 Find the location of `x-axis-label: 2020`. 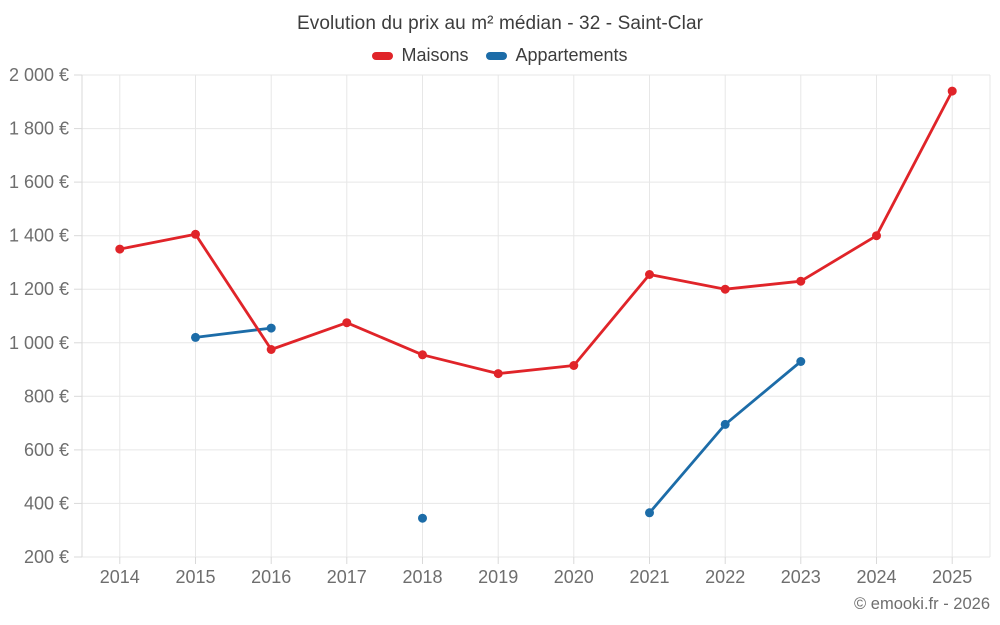

x-axis-label: 2020 is located at coordinates (574, 577).